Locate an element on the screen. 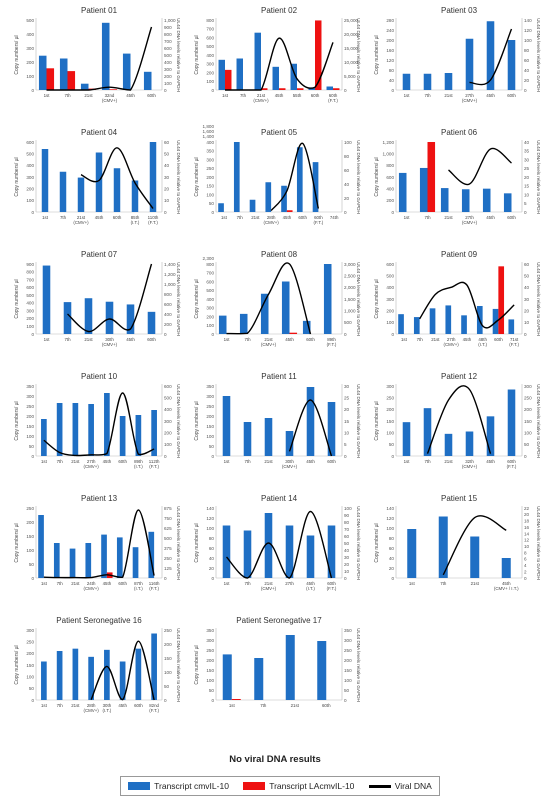  x-tick-label: 110th is located at coordinates (153, 217).